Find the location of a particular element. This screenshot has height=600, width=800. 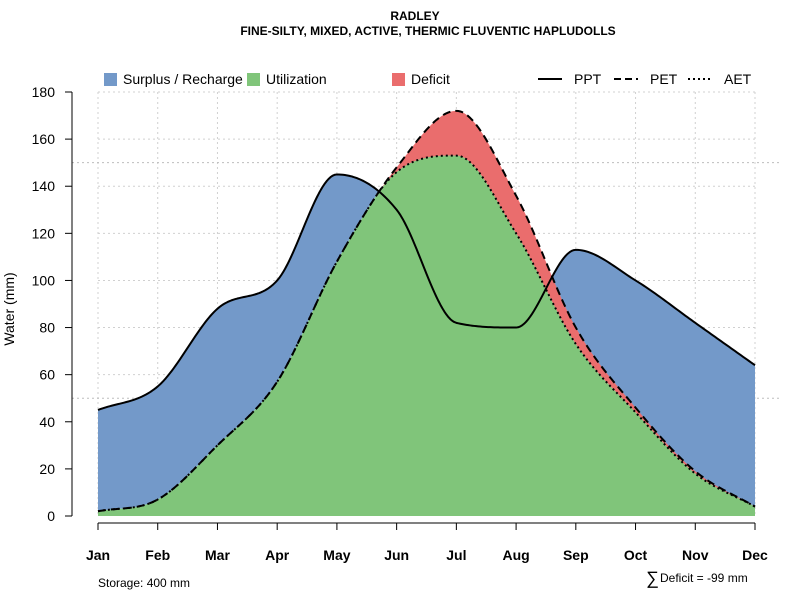

x-tick-label-sep: Sep is located at coordinates (576, 555).